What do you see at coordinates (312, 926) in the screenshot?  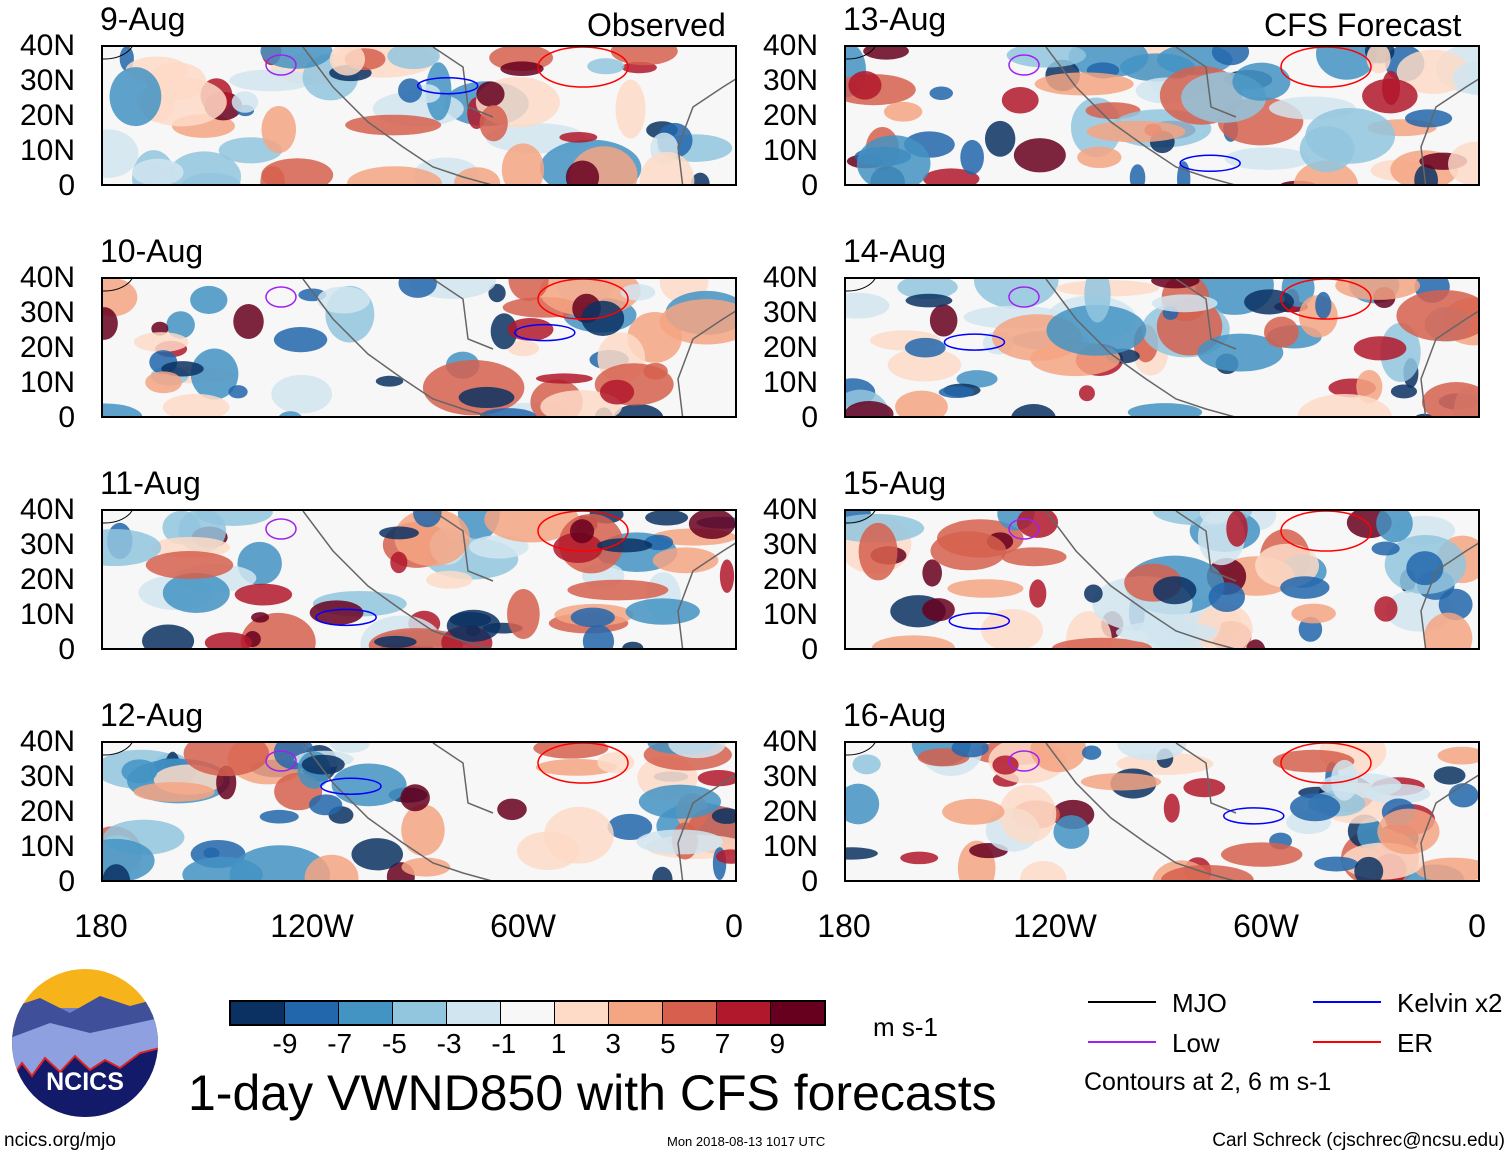 I see `x-tick-label: 120W` at bounding box center [312, 926].